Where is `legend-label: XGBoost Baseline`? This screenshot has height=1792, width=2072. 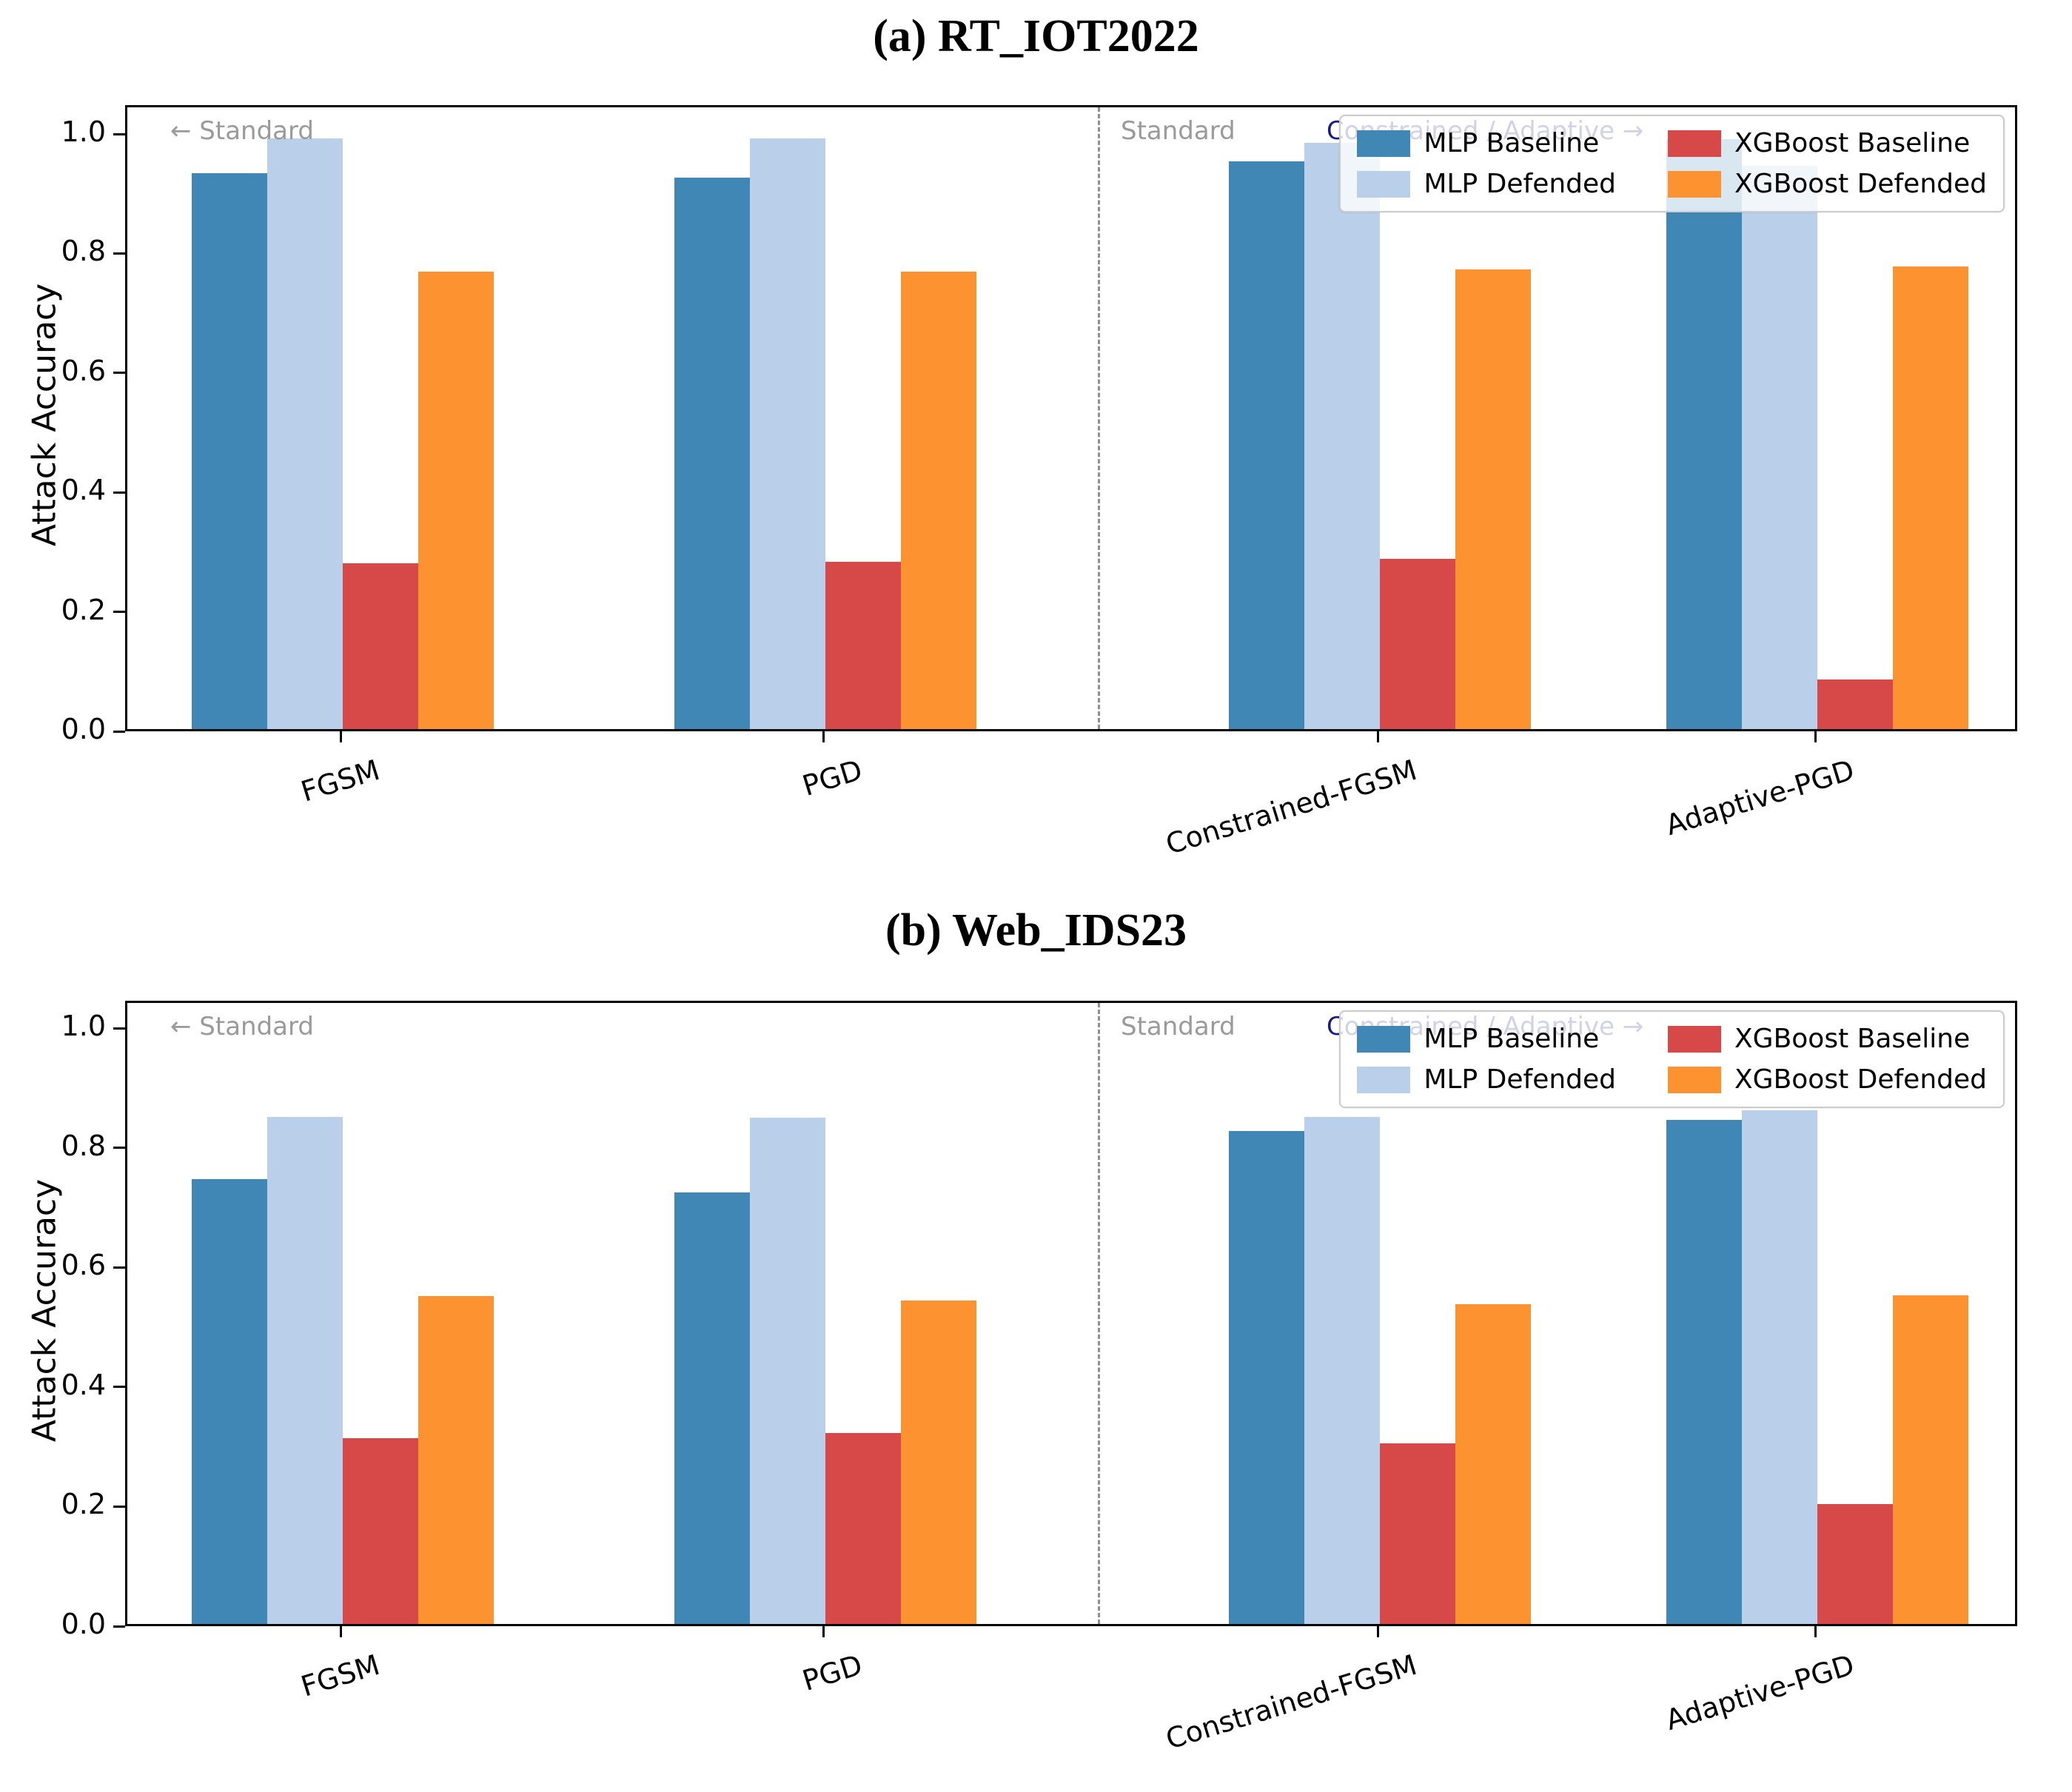
legend-label: XGBoost Baseline is located at coordinates (1853, 143).